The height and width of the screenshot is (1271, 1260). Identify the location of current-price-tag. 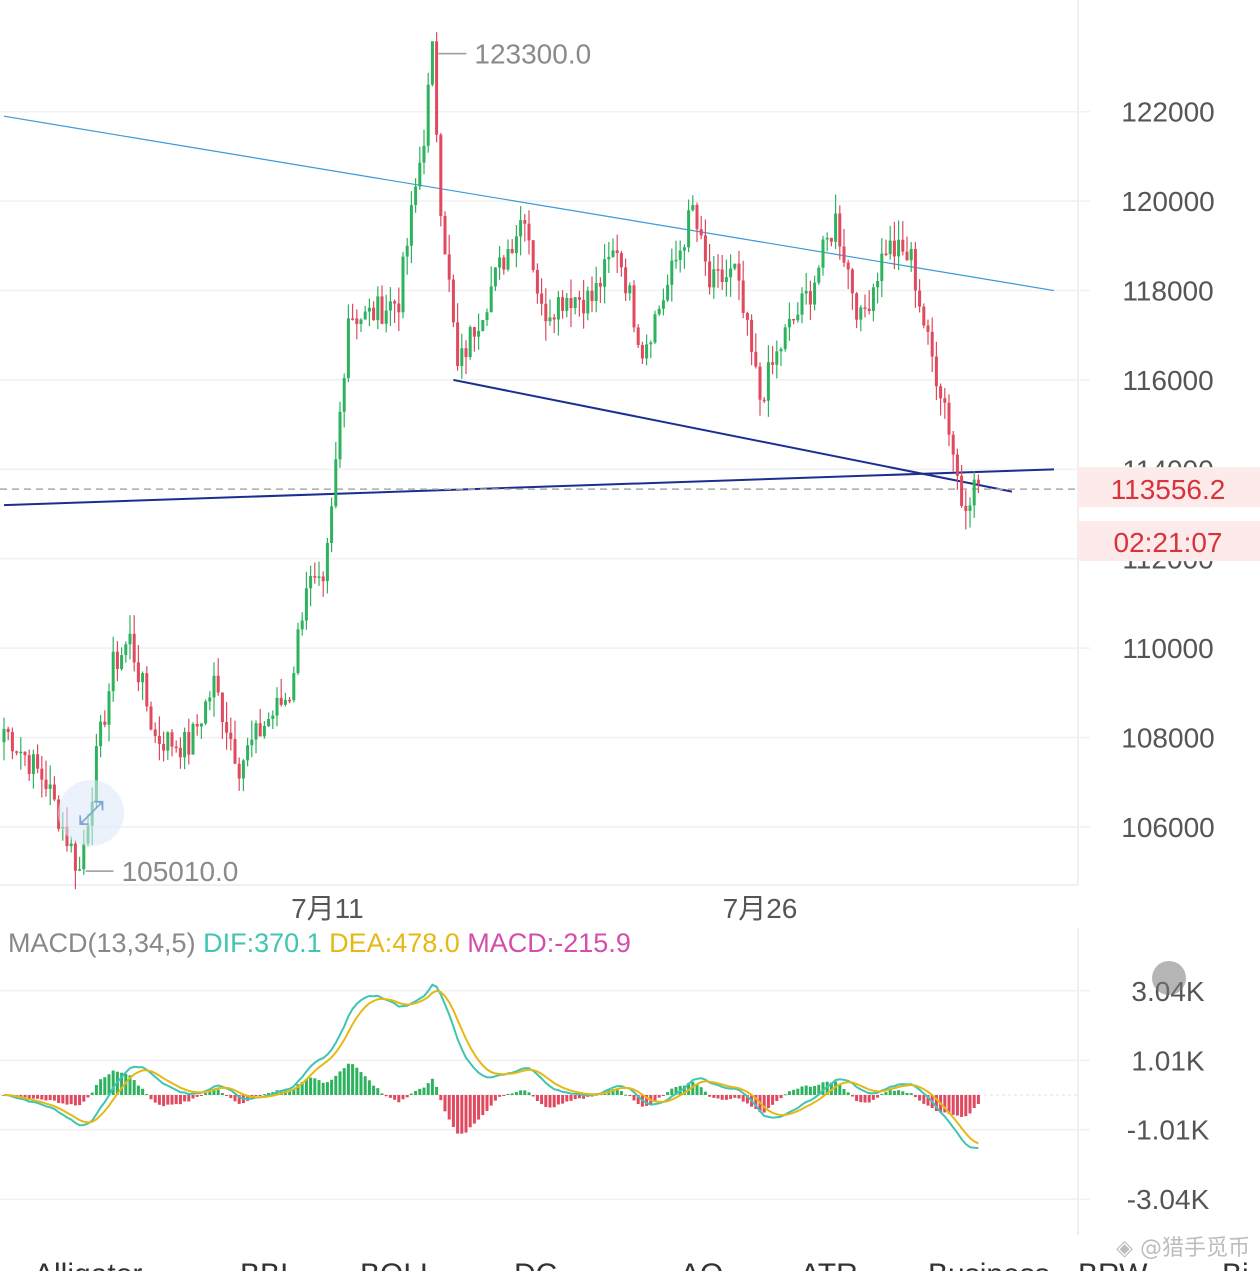
(1169, 487).